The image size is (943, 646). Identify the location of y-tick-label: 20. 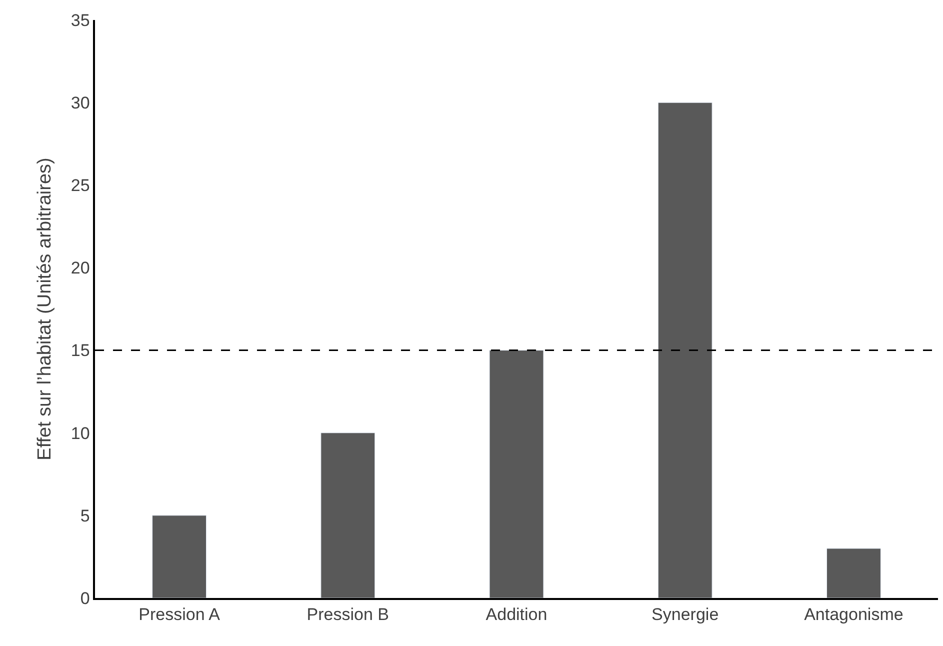
(80, 268).